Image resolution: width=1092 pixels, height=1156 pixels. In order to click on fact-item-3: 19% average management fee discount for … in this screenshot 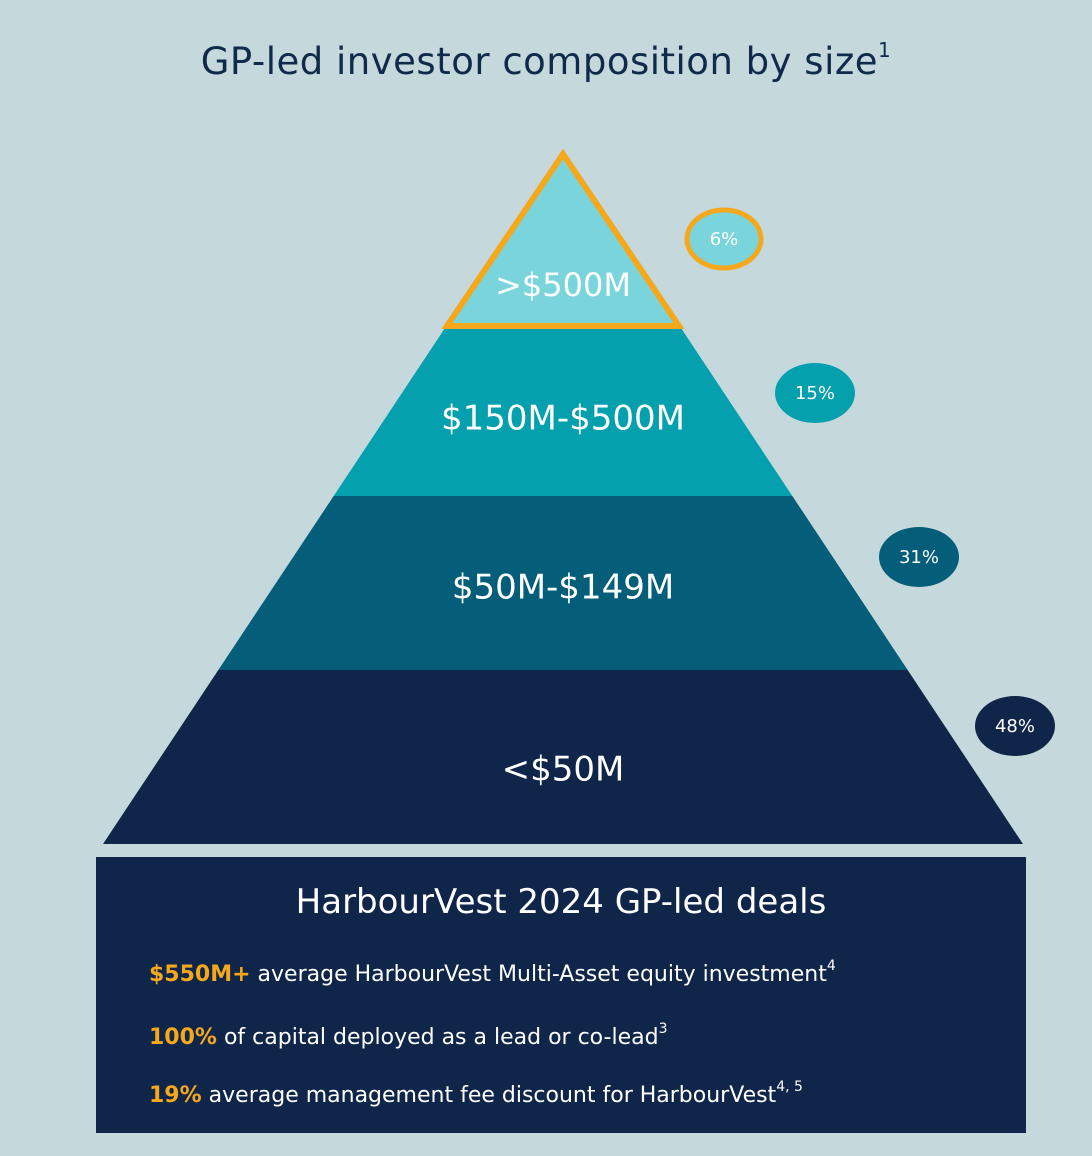, I will do `click(476, 1093)`.